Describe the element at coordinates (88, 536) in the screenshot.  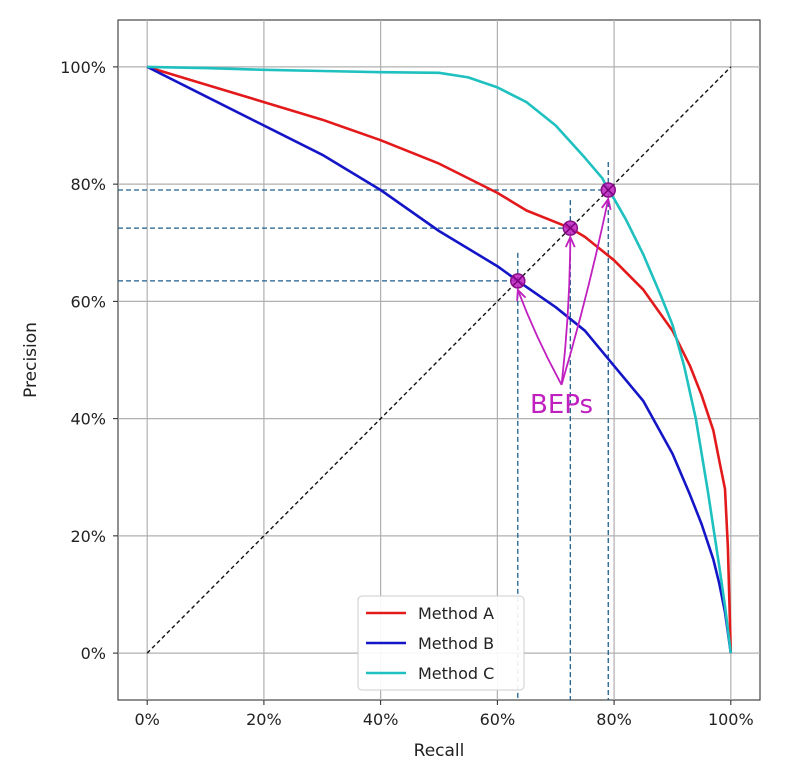
I see `y-tick-label: 20%` at that location.